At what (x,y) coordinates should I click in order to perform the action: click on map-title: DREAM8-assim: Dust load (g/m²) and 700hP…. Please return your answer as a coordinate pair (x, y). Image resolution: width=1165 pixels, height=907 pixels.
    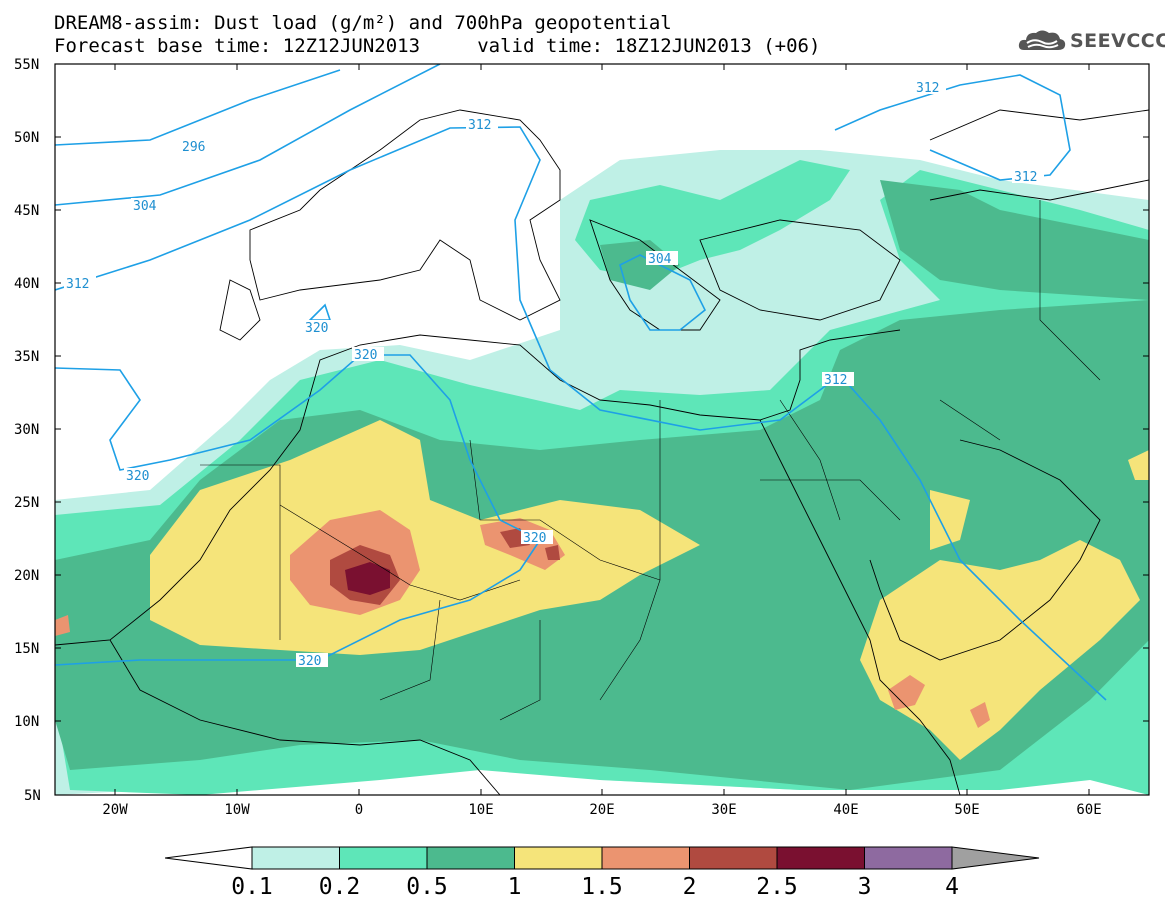
    Looking at the image, I should click on (363, 23).